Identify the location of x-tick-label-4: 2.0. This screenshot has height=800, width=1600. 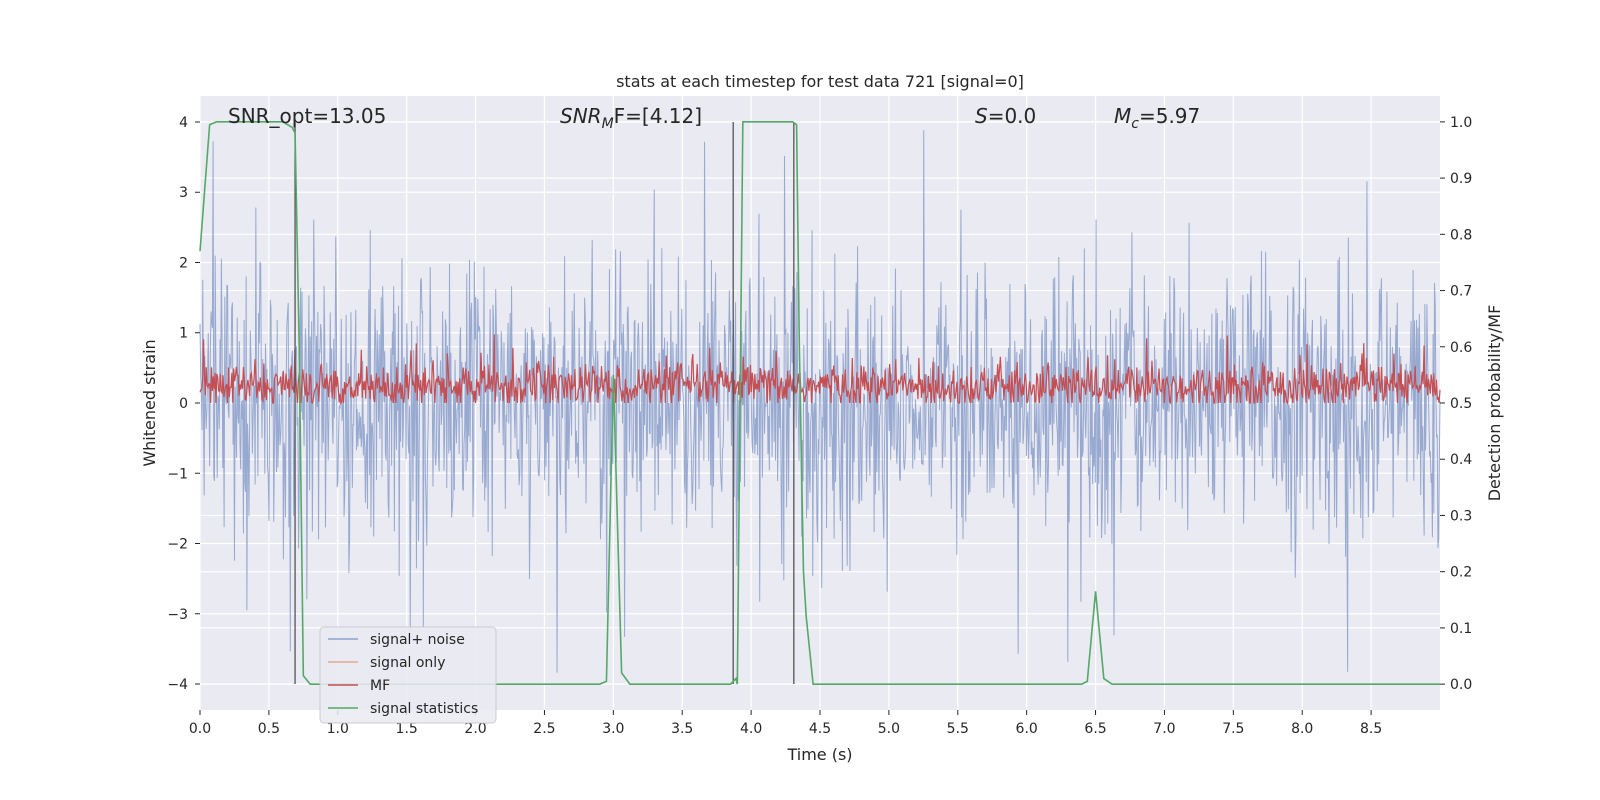
(475, 729).